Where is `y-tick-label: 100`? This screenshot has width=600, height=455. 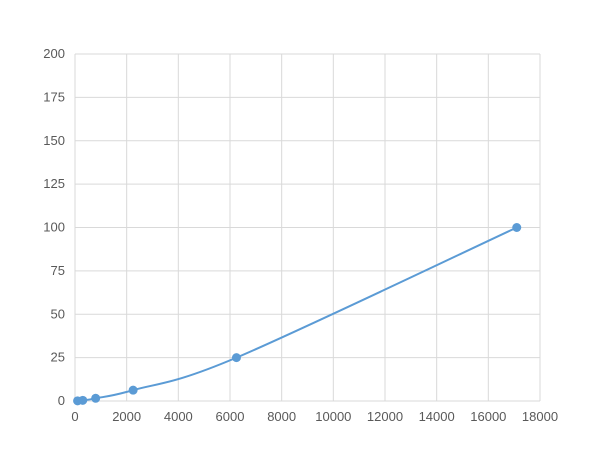
y-tick-label: 100 is located at coordinates (54, 227).